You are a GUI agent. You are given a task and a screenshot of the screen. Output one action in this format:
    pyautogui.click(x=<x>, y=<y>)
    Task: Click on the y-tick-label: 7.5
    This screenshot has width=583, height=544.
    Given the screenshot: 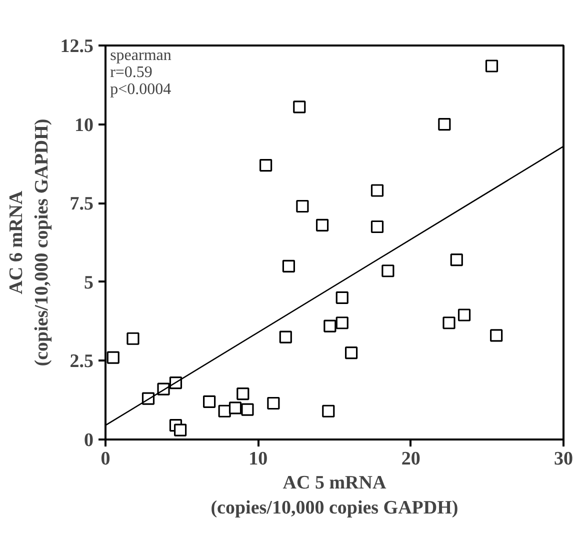 What is the action you would take?
    pyautogui.click(x=82, y=204)
    